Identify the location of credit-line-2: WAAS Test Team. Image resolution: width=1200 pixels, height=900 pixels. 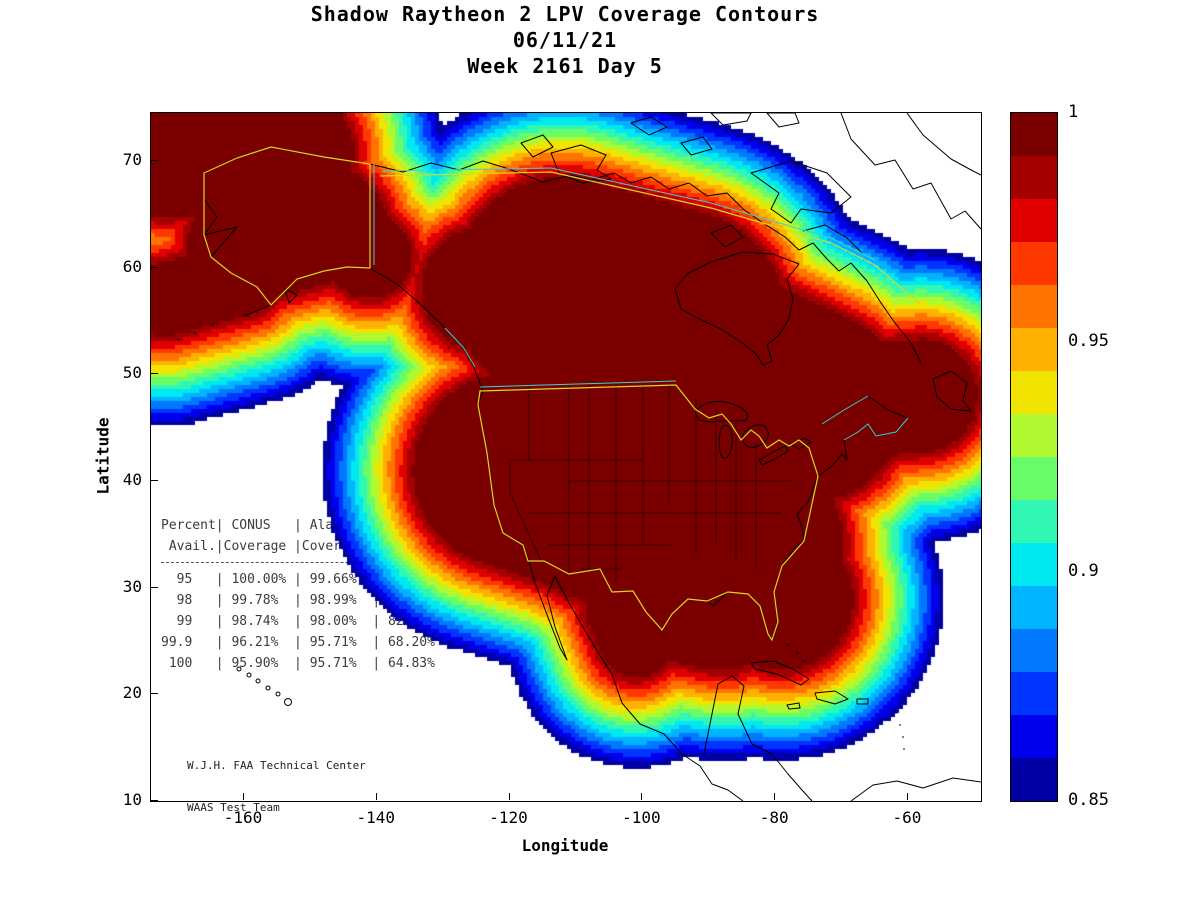
(233, 807).